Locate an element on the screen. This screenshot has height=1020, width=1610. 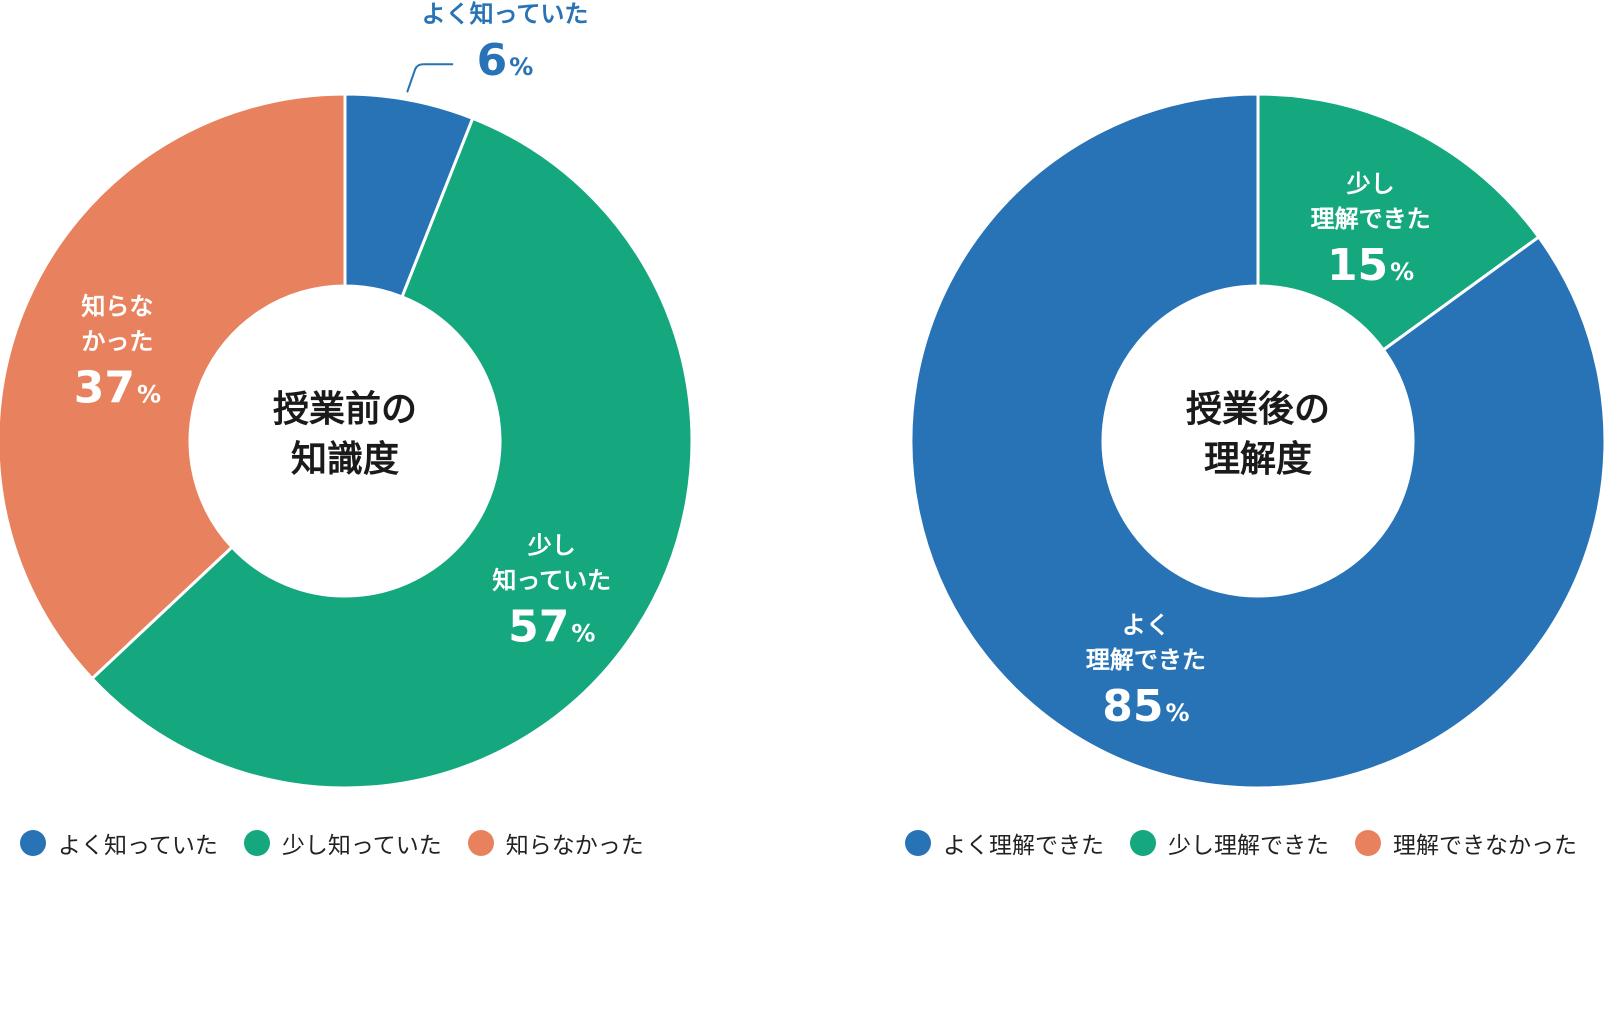
slice-value: 15% is located at coordinates (1370, 265).